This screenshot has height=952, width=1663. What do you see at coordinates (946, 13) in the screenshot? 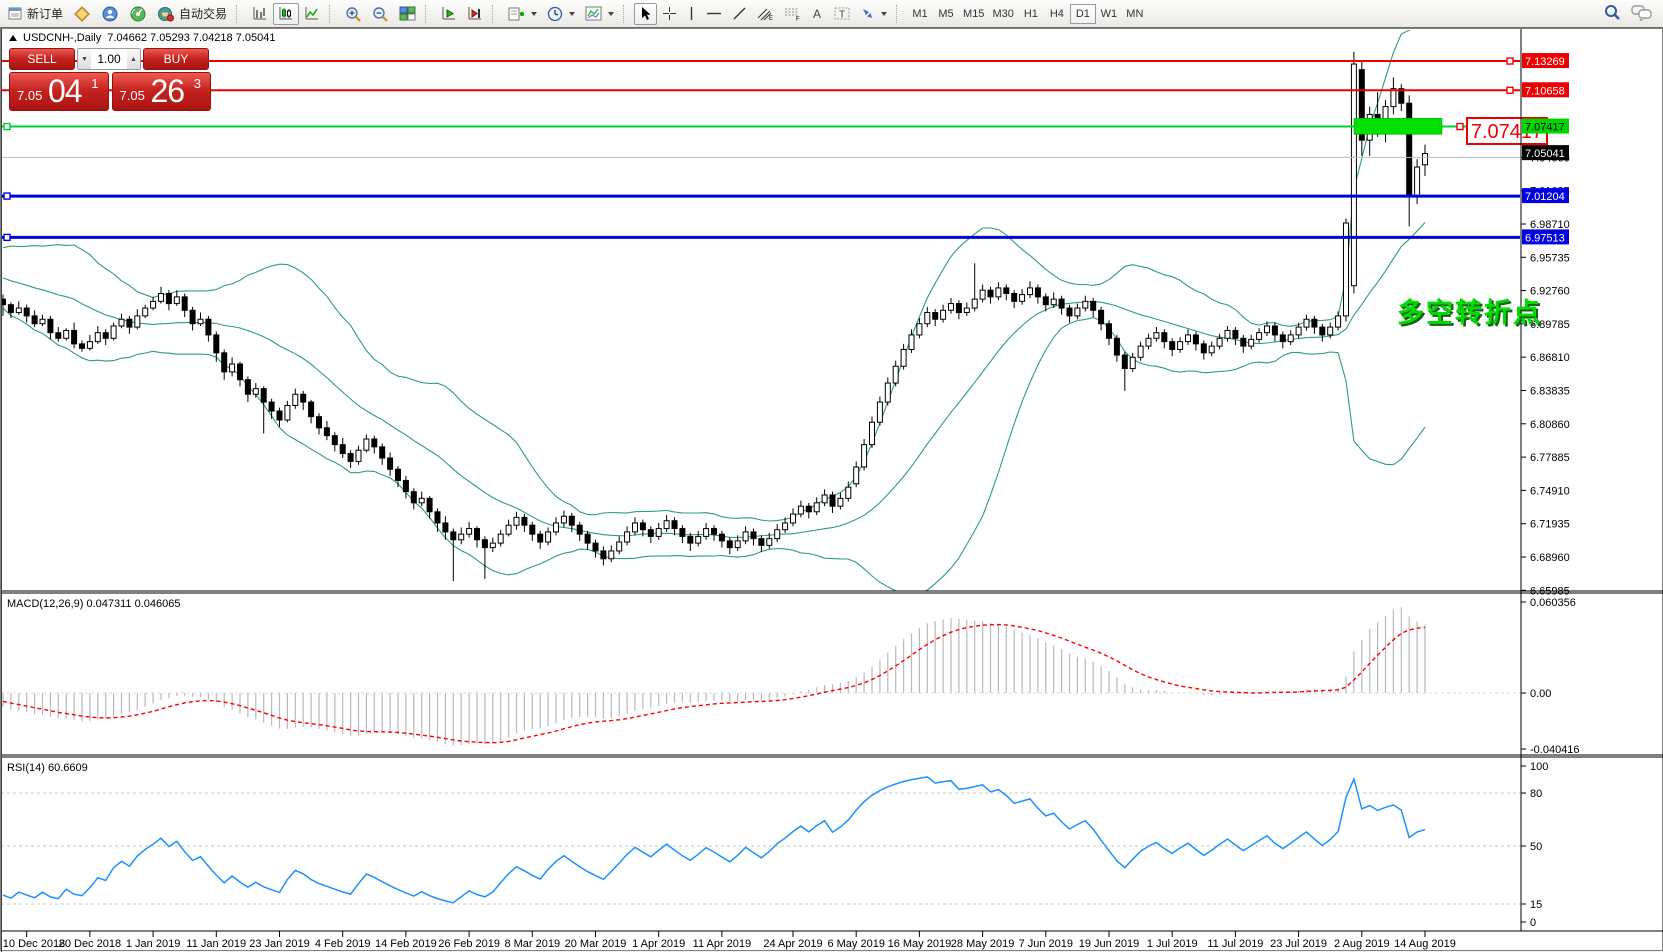
I see `tf-m5-button: M5` at bounding box center [946, 13].